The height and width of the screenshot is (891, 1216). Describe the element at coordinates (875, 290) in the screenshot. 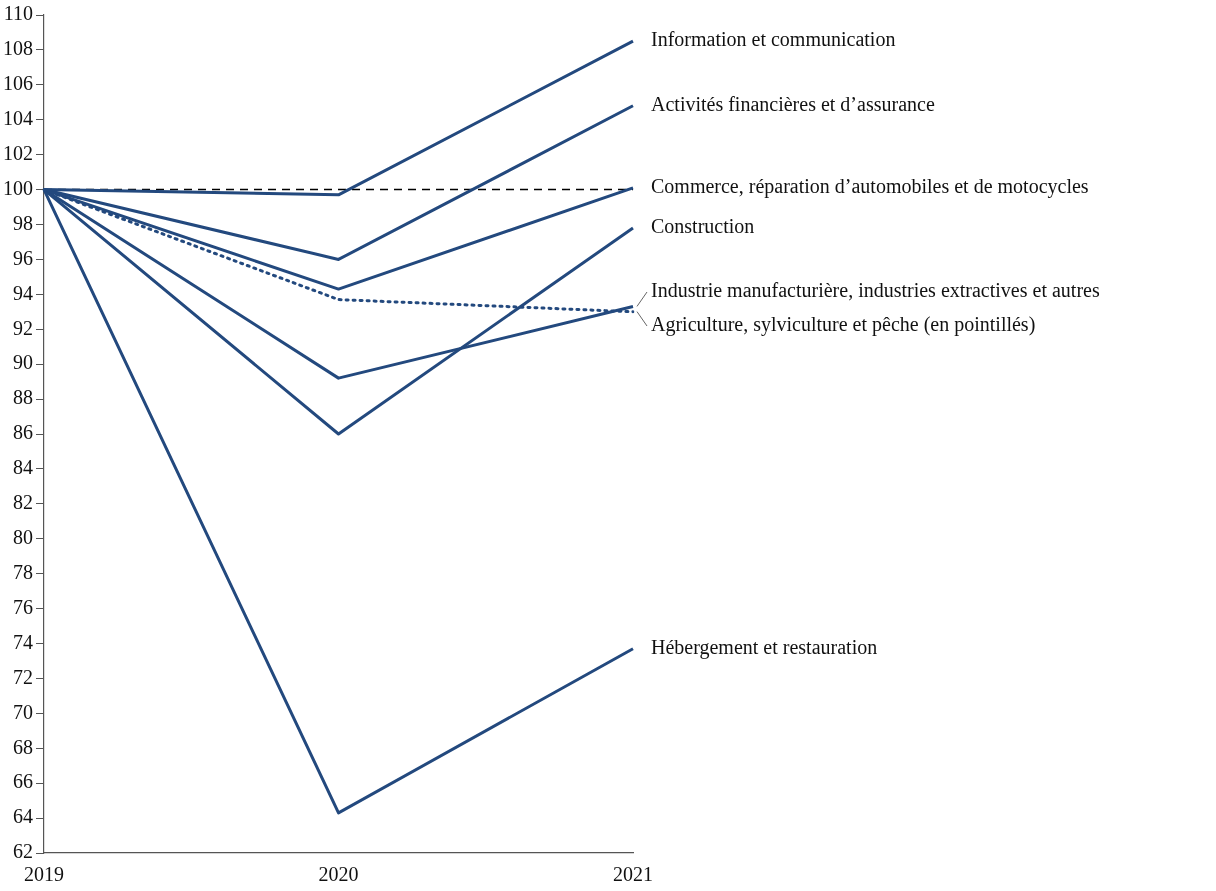

I see `series-label: Industrie manufacturière, industries extractives et autres` at that location.